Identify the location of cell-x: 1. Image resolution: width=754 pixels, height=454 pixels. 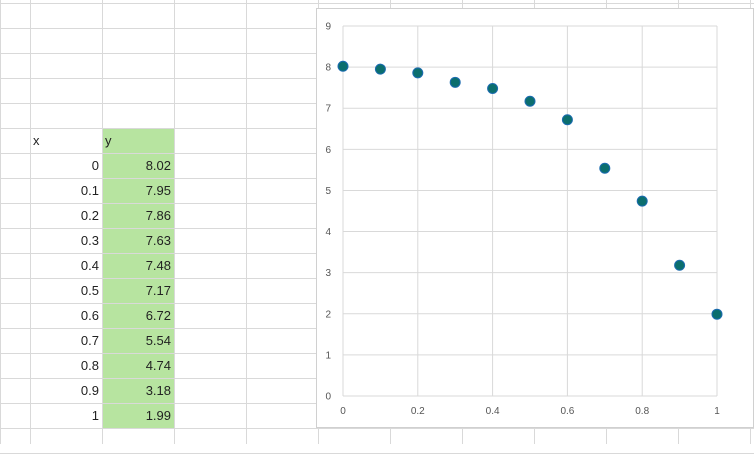
(95, 415).